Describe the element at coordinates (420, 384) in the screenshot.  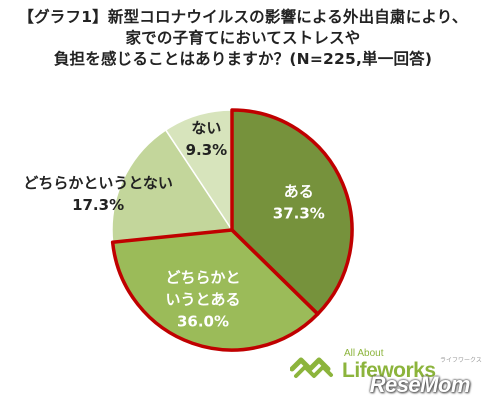
I see `resemom-watermark: ReseMom` at that location.